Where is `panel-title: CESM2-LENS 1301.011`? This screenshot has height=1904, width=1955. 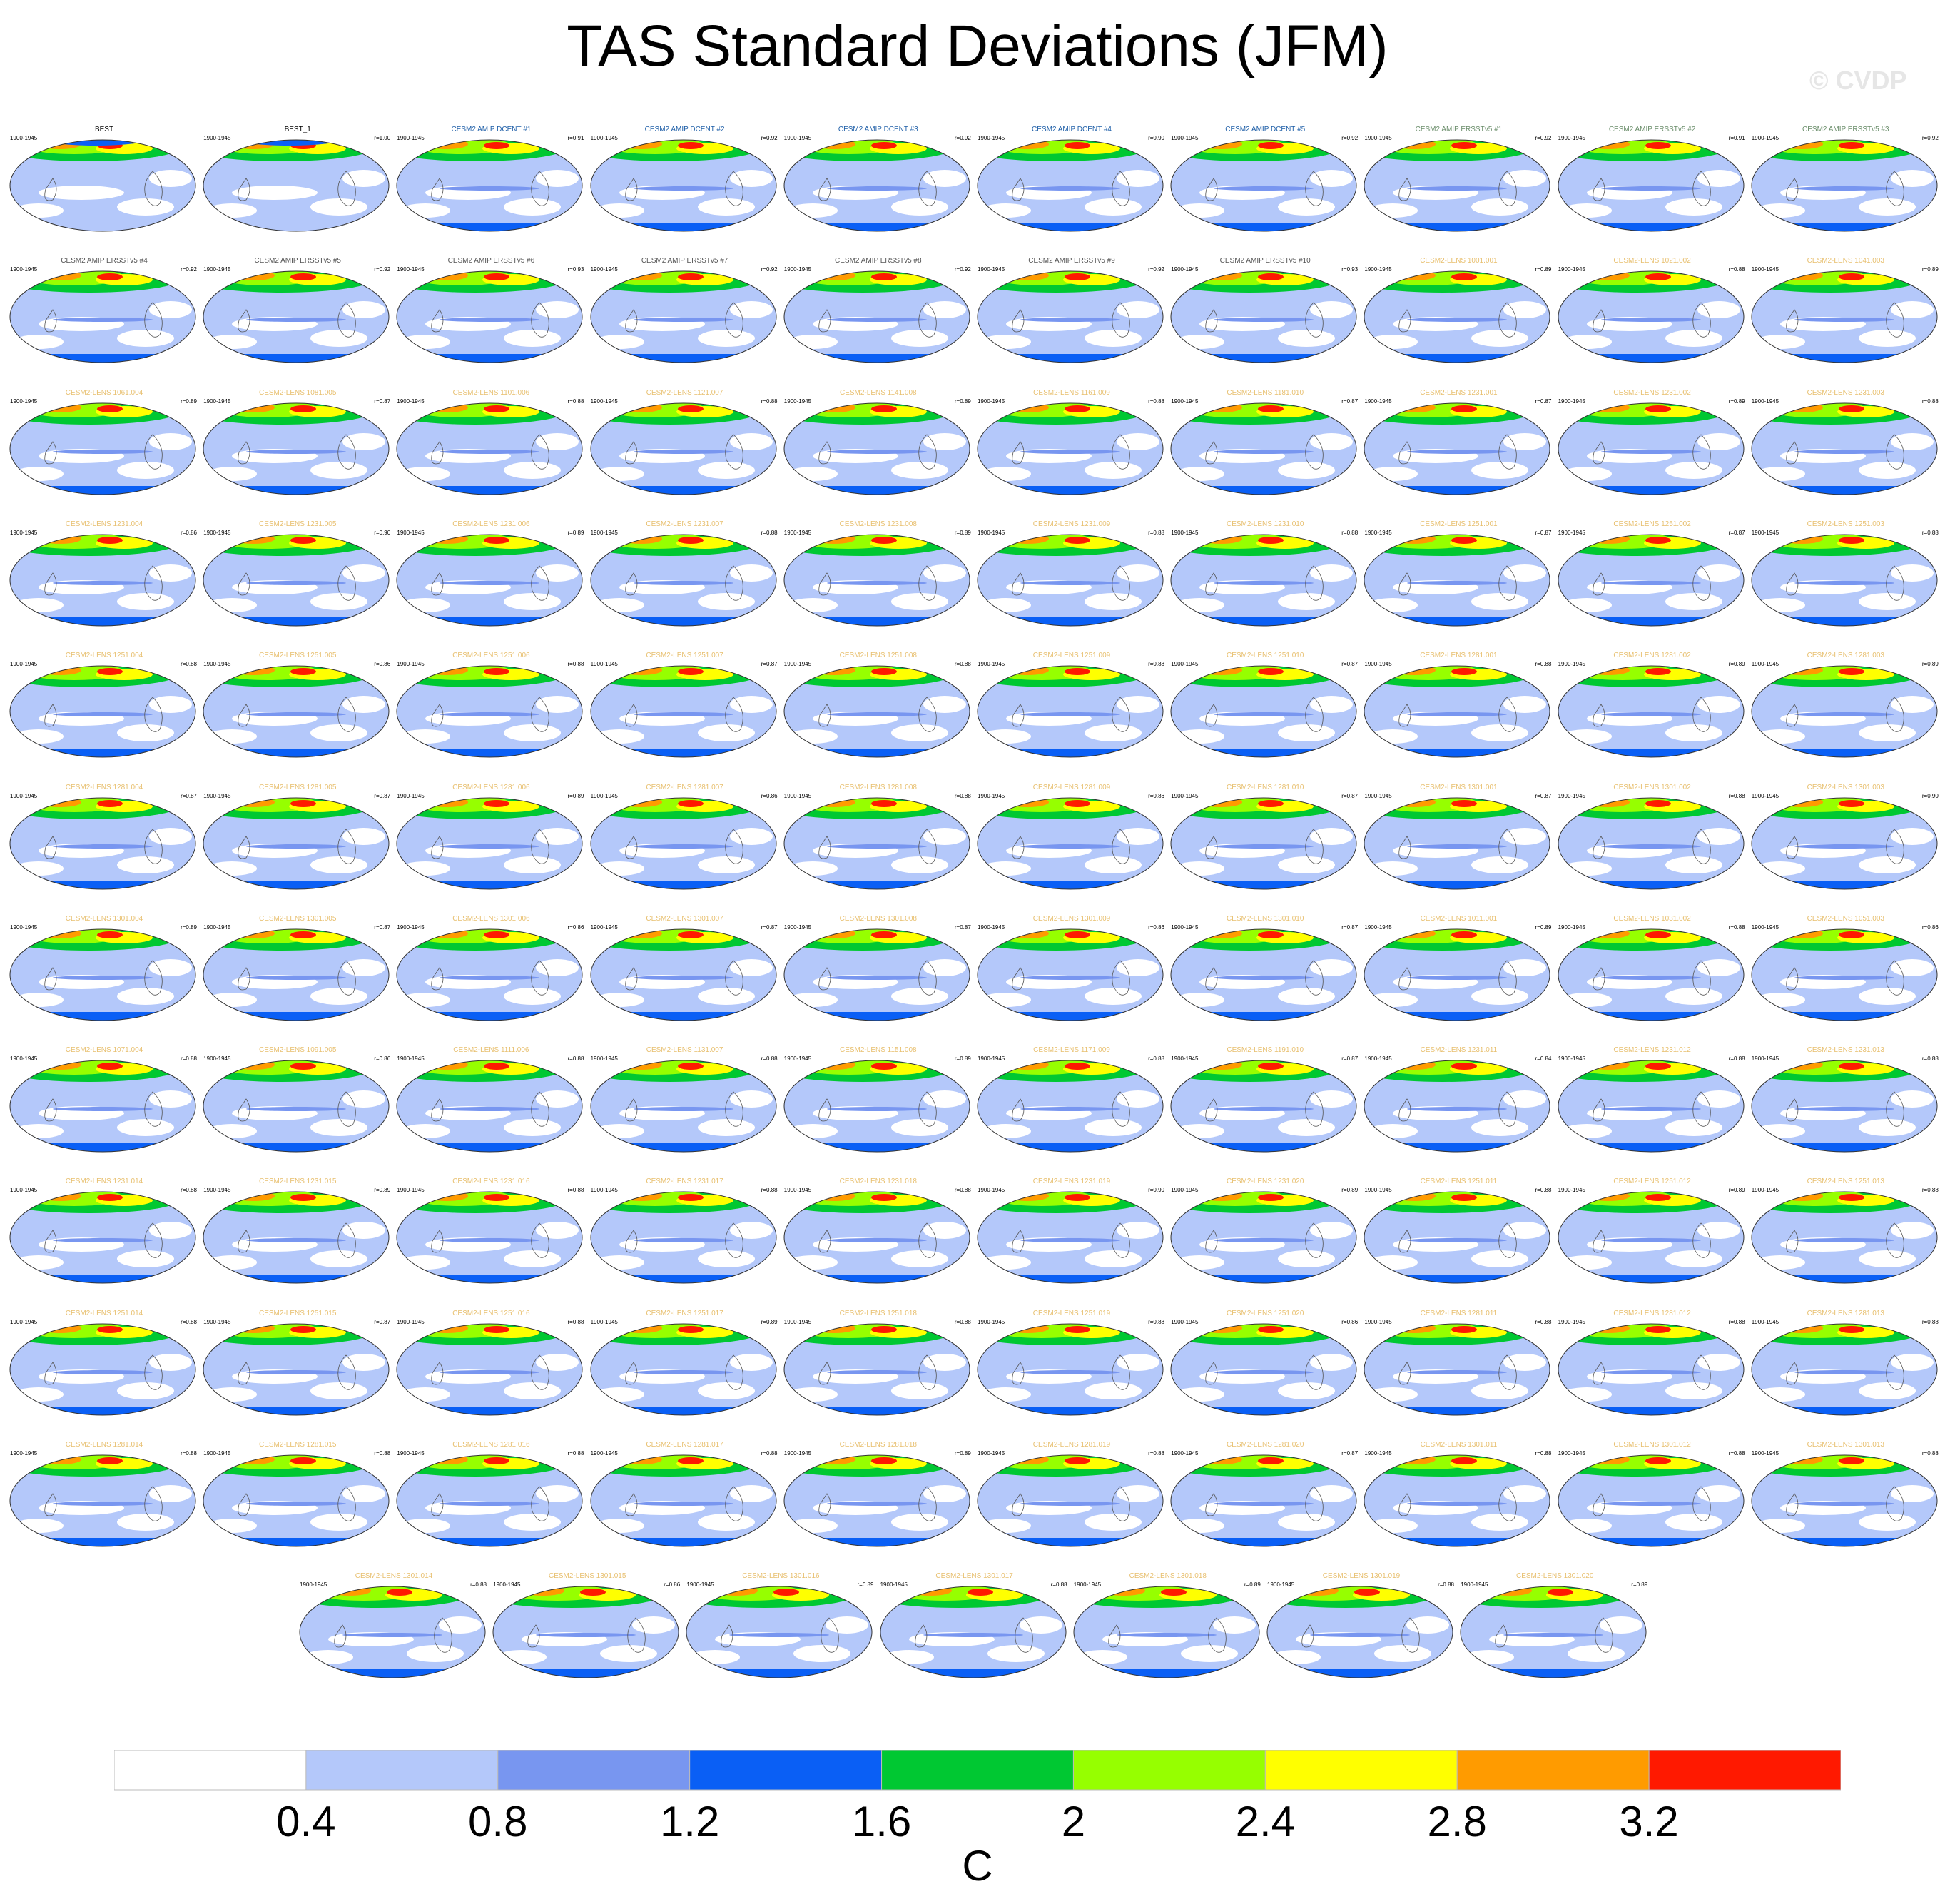
panel-title: CESM2-LENS 1301.011 is located at coordinates (1459, 1445).